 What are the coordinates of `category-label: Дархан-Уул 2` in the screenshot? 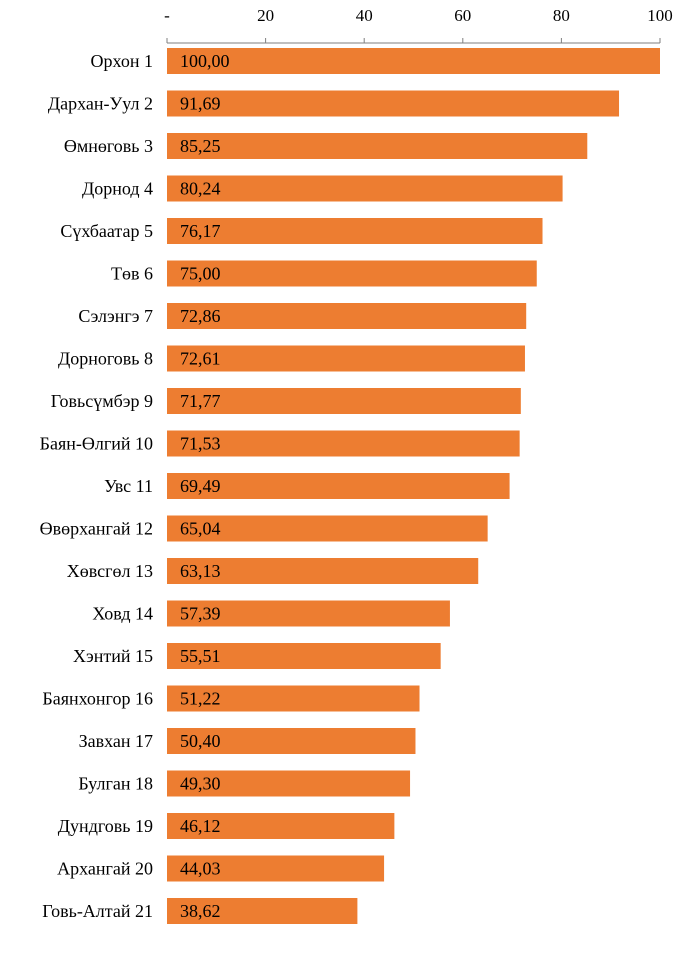 It's located at (100, 104).